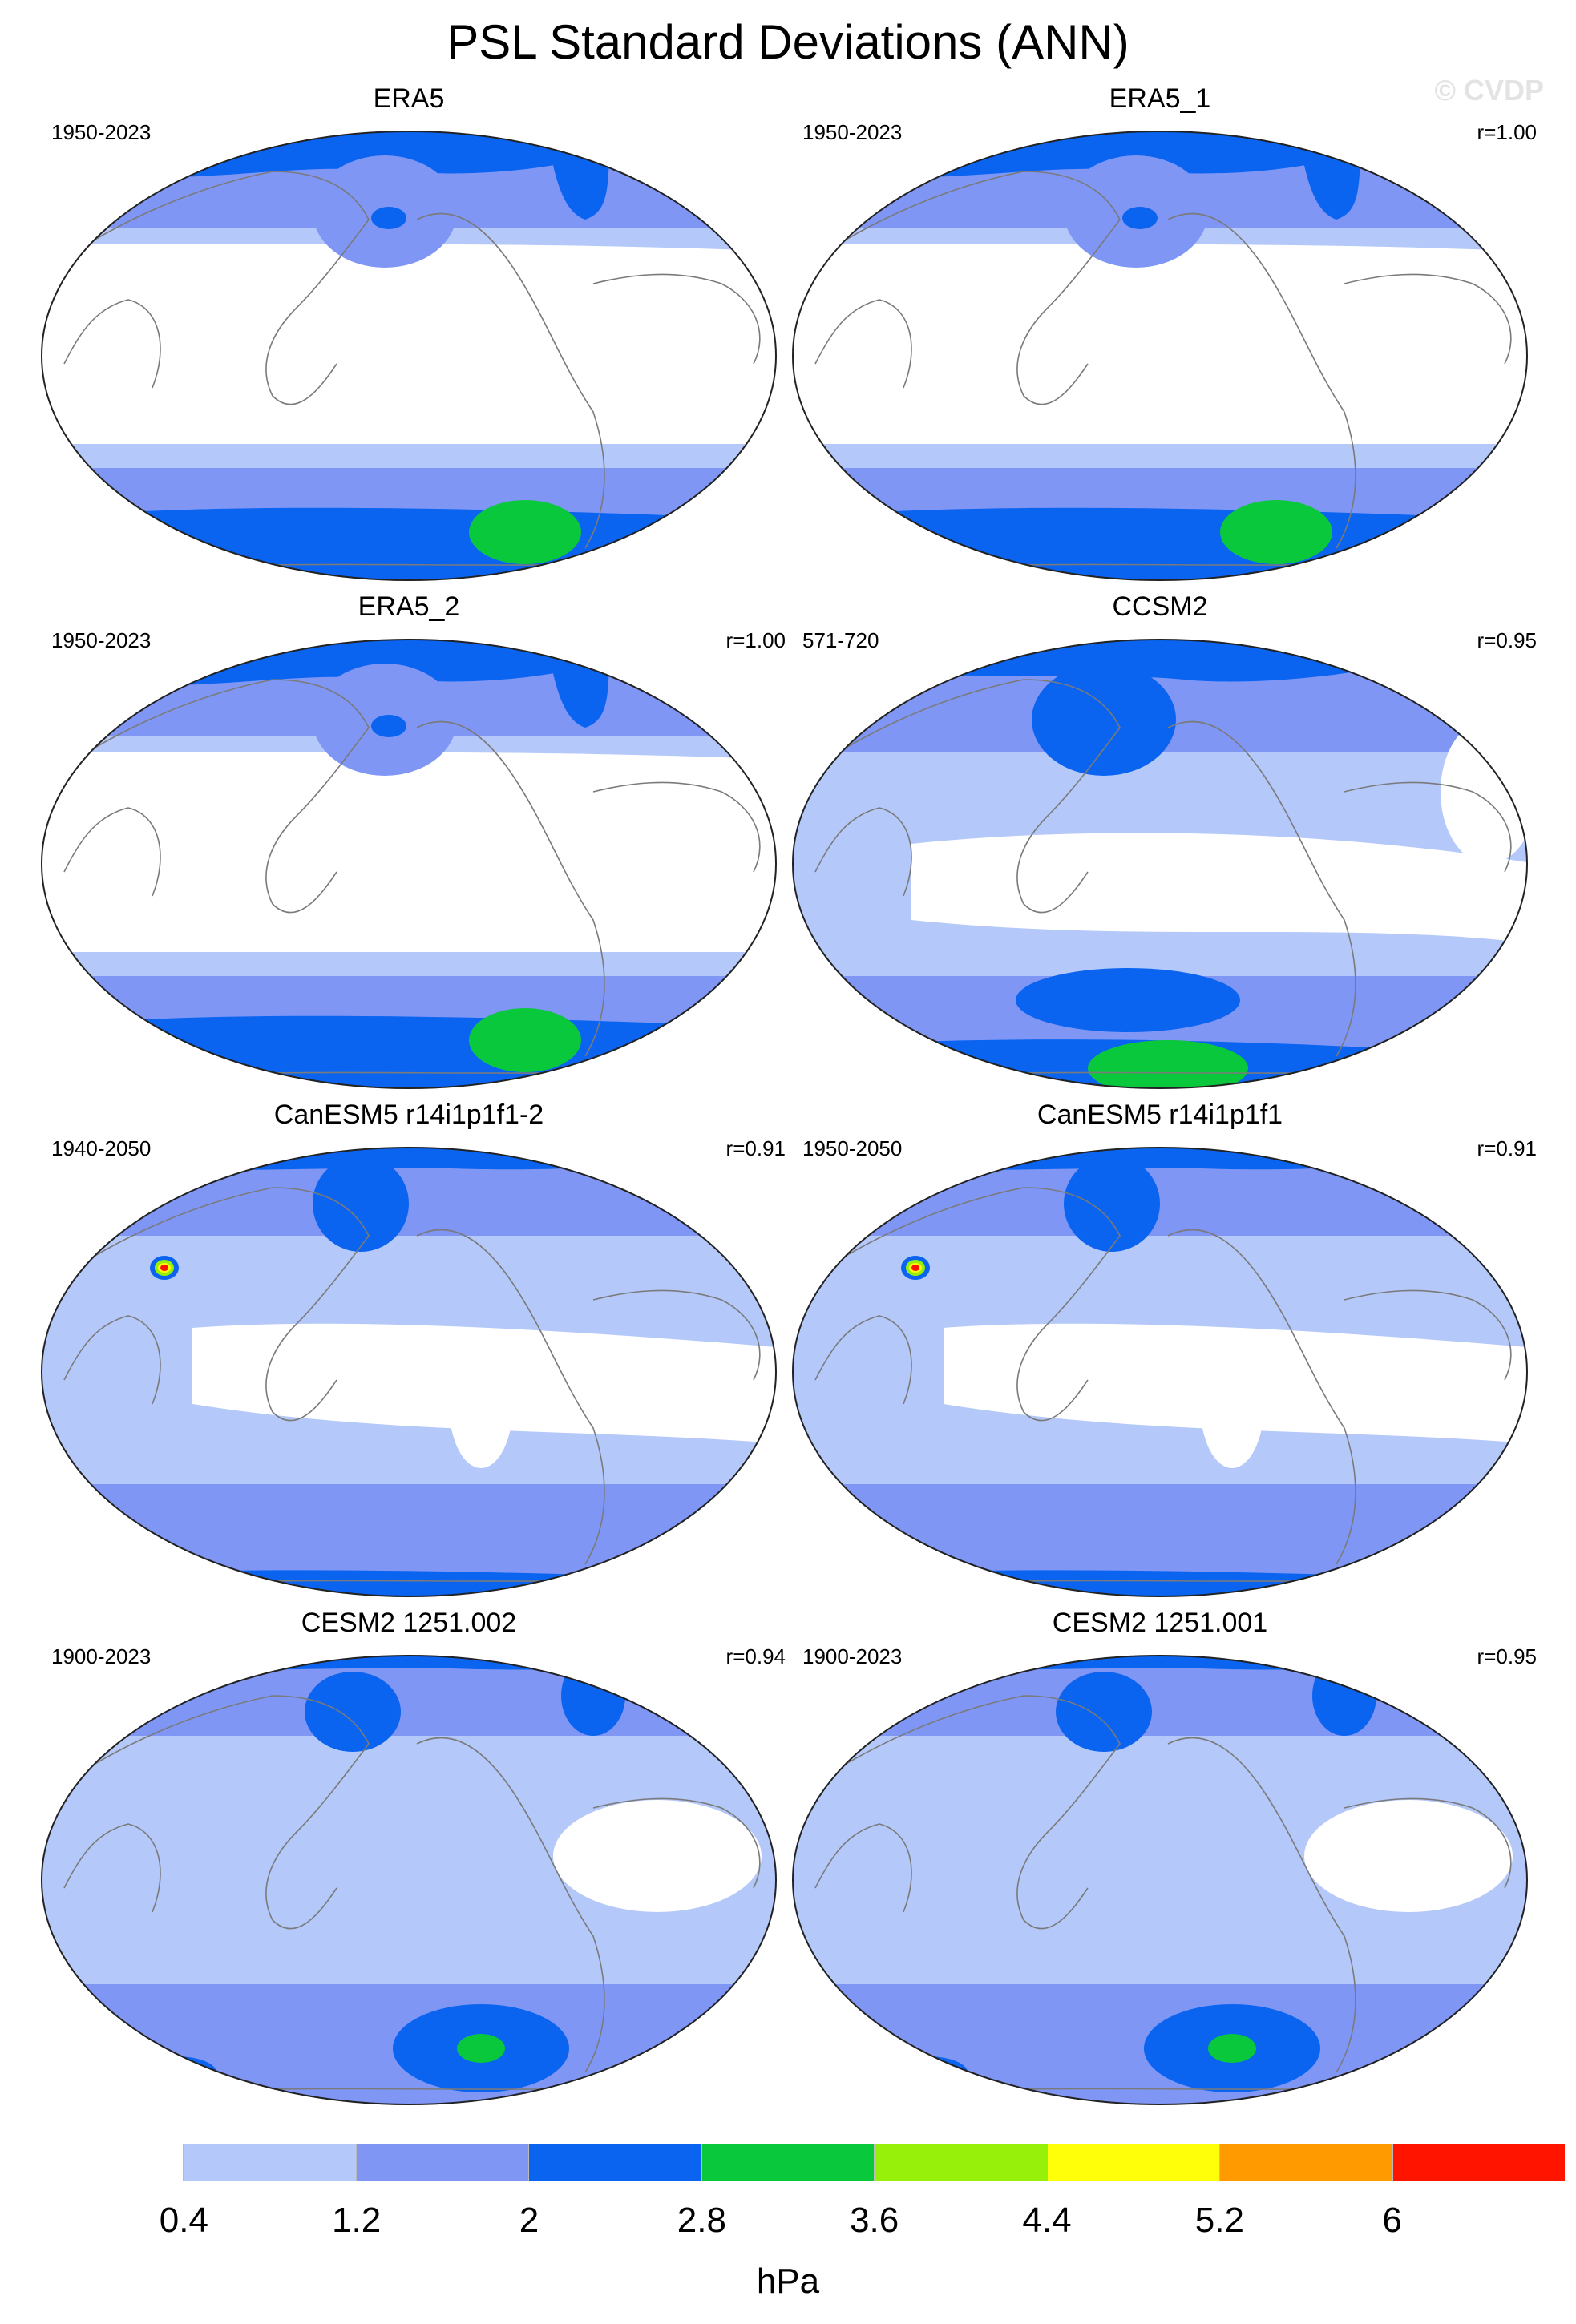 This screenshot has width=1576, height=2324. What do you see at coordinates (755, 1656) in the screenshot?
I see `panel-correlation: r=0.94` at bounding box center [755, 1656].